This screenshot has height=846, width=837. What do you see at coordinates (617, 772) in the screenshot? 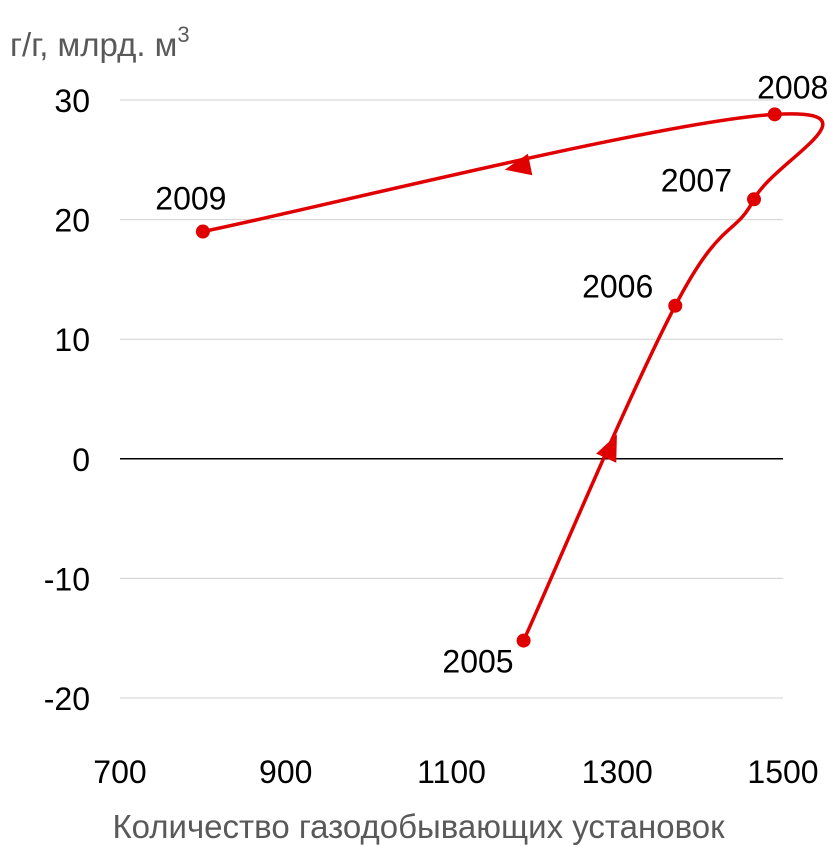
I see `x-tick-label: 1300` at bounding box center [617, 772].